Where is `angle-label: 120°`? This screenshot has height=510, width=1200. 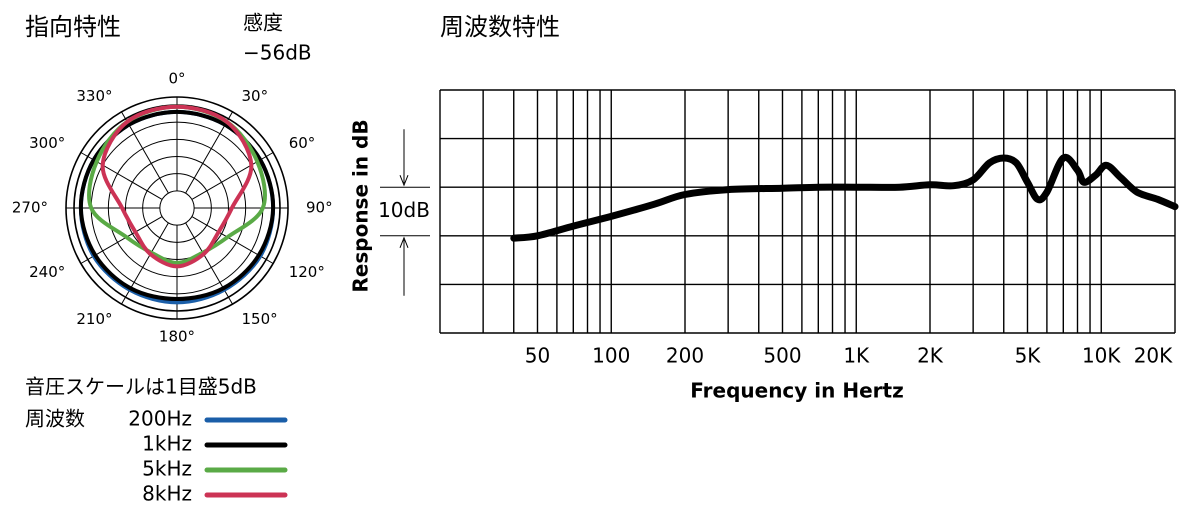
angle-label: 120° is located at coordinates (307, 272).